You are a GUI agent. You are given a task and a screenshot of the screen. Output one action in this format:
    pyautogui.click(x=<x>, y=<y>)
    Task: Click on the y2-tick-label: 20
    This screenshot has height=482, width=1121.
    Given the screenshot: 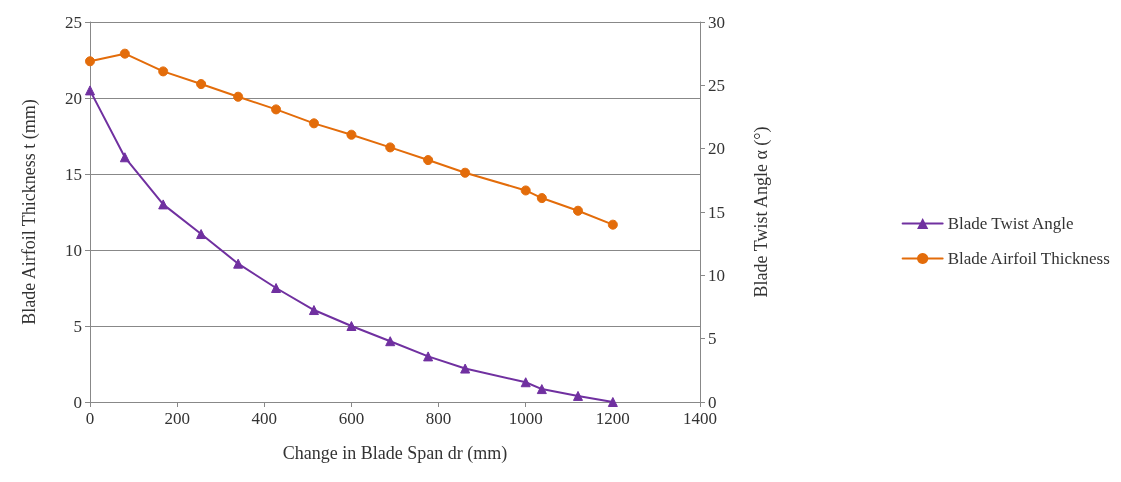 What is the action you would take?
    pyautogui.click(x=716, y=149)
    